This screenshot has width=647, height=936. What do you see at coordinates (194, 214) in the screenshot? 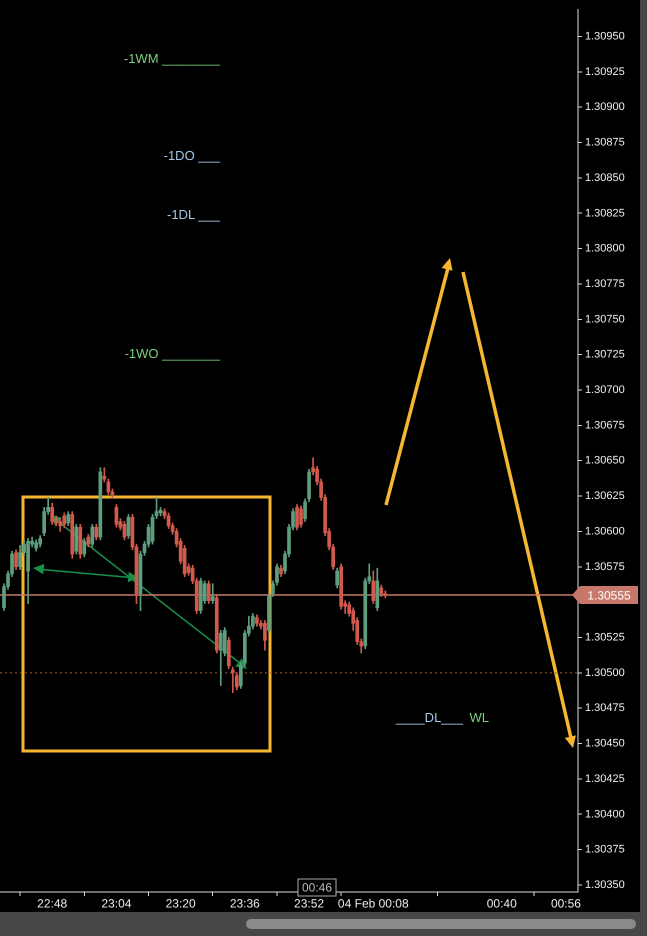
I see `annotation: -1DL ___` at bounding box center [194, 214].